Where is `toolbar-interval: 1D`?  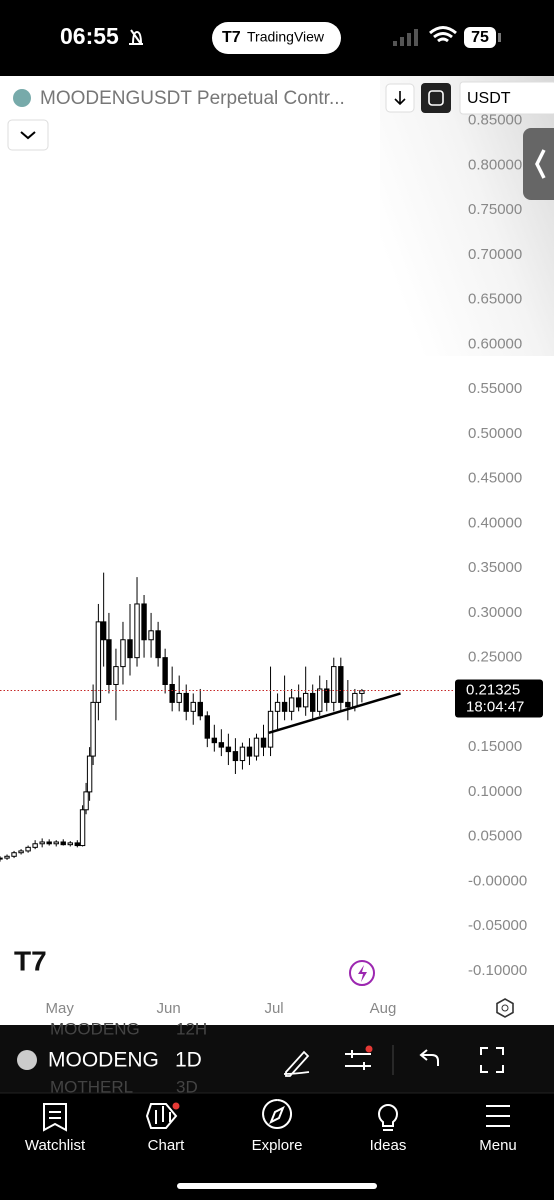
toolbar-interval: 1D is located at coordinates (188, 1060).